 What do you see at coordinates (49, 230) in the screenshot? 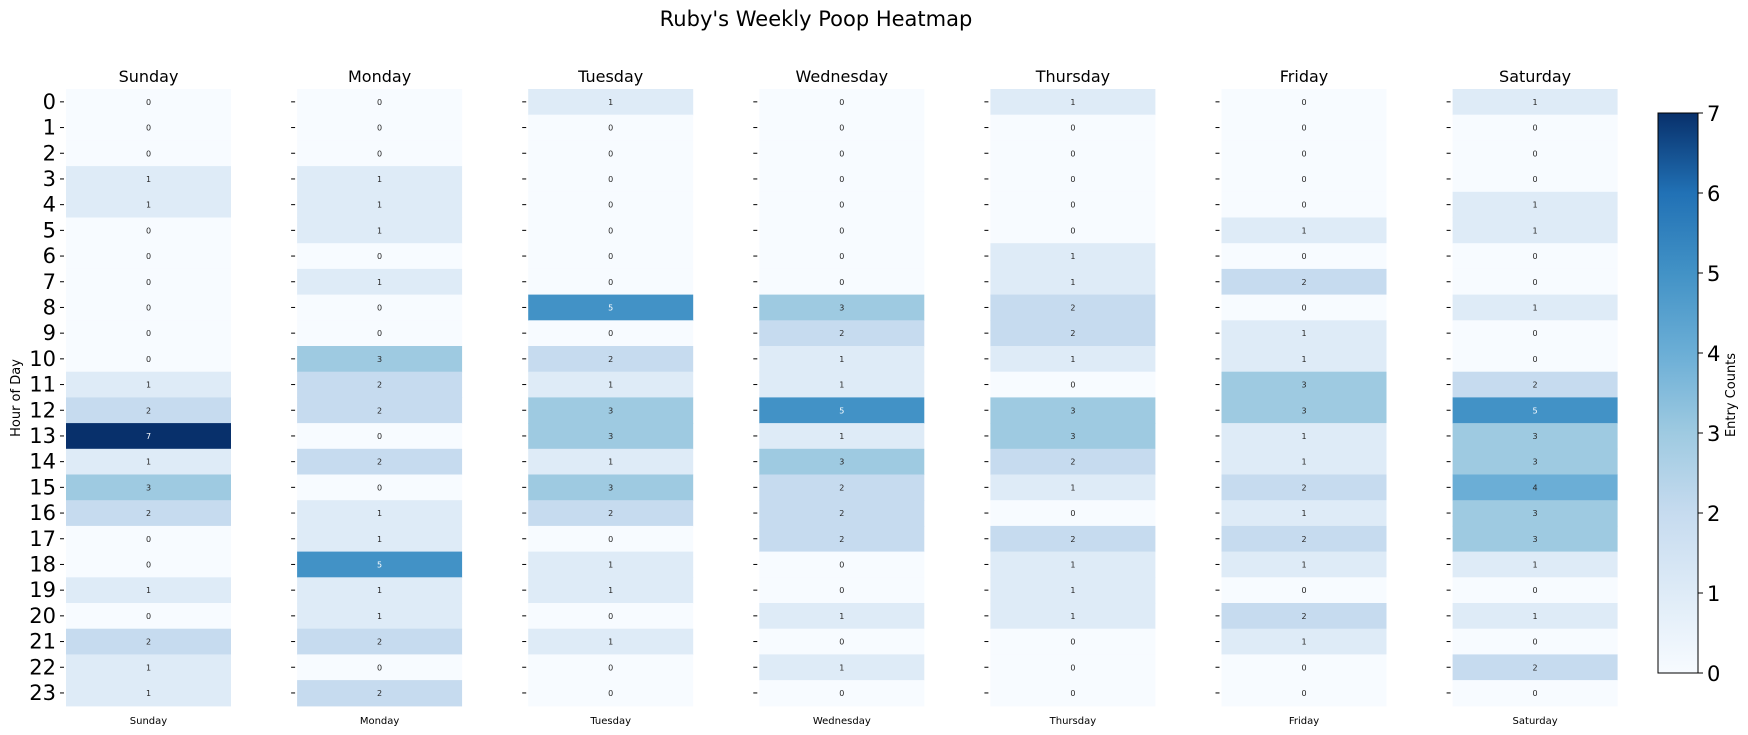
I see `y-tick-label: 5` at bounding box center [49, 230].